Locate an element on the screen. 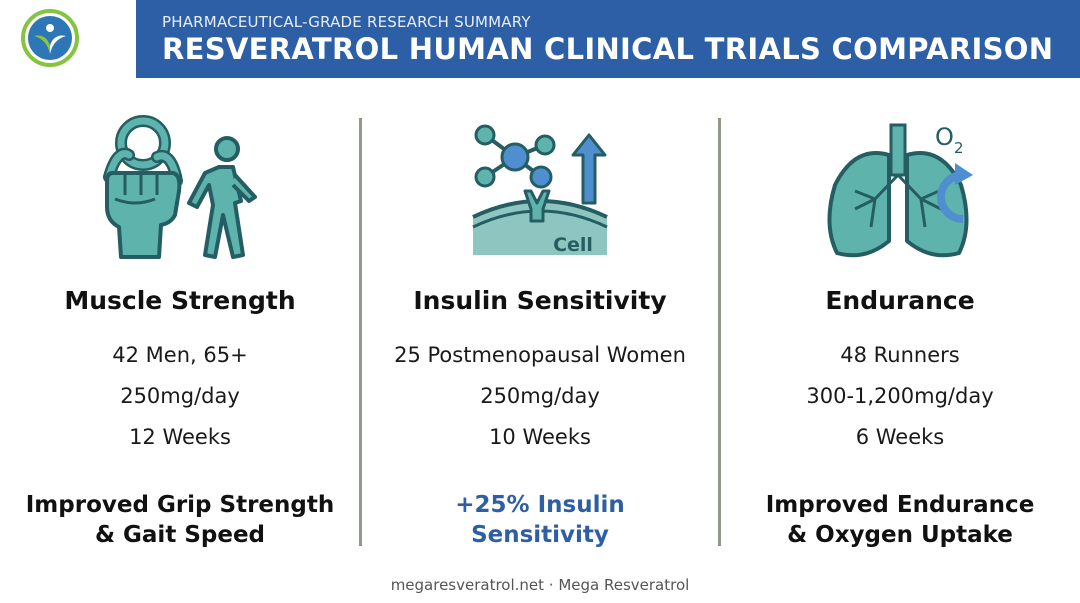 The image size is (1080, 603). trial-dose: 300-1,200mg/day is located at coordinates (900, 396).